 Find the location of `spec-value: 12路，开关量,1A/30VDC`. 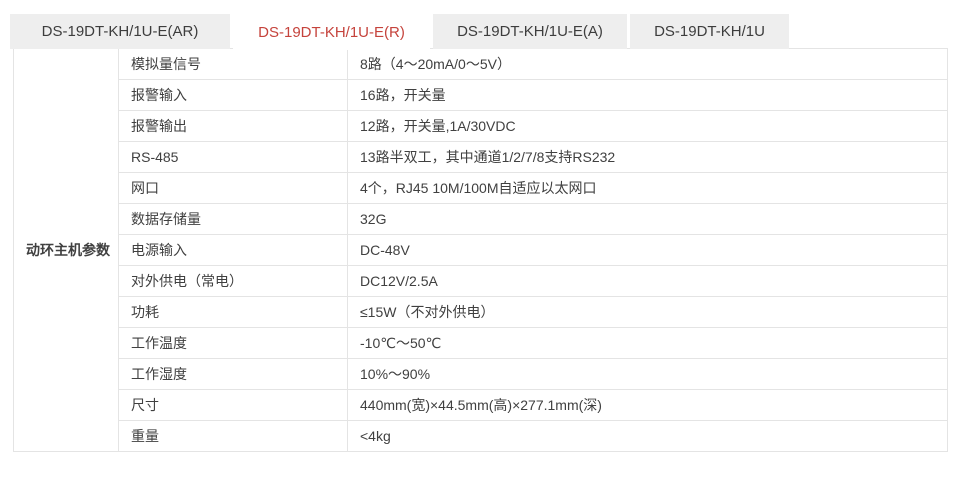

spec-value: 12路，开关量,1A/30VDC is located at coordinates (647, 126).